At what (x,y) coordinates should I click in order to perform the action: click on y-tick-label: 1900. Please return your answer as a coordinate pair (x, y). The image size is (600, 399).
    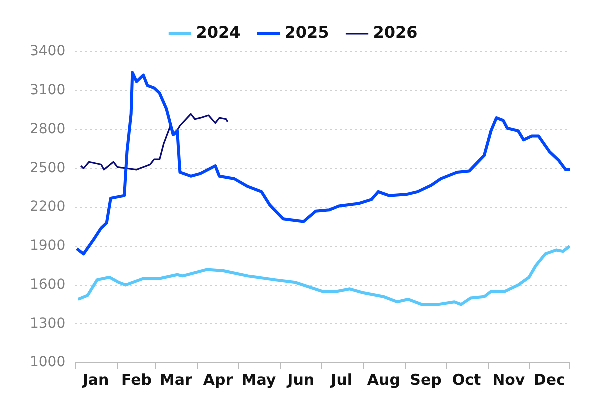
    Looking at the image, I should click on (48, 246).